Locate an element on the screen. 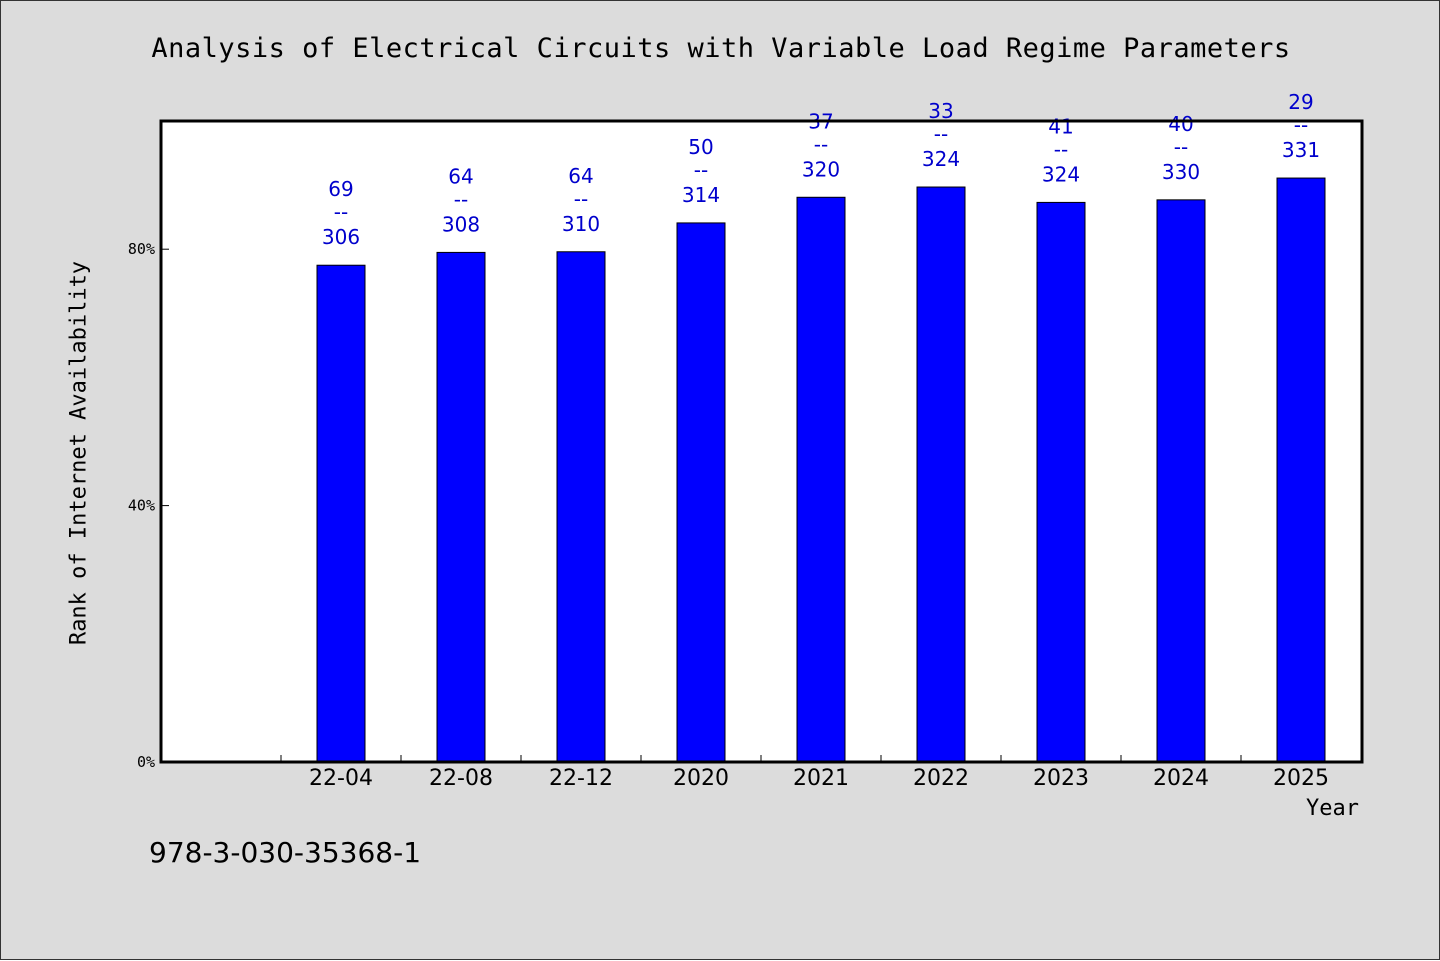 Image resolution: width=1440 pixels, height=961 pixels. bar-2021 is located at coordinates (821, 479).